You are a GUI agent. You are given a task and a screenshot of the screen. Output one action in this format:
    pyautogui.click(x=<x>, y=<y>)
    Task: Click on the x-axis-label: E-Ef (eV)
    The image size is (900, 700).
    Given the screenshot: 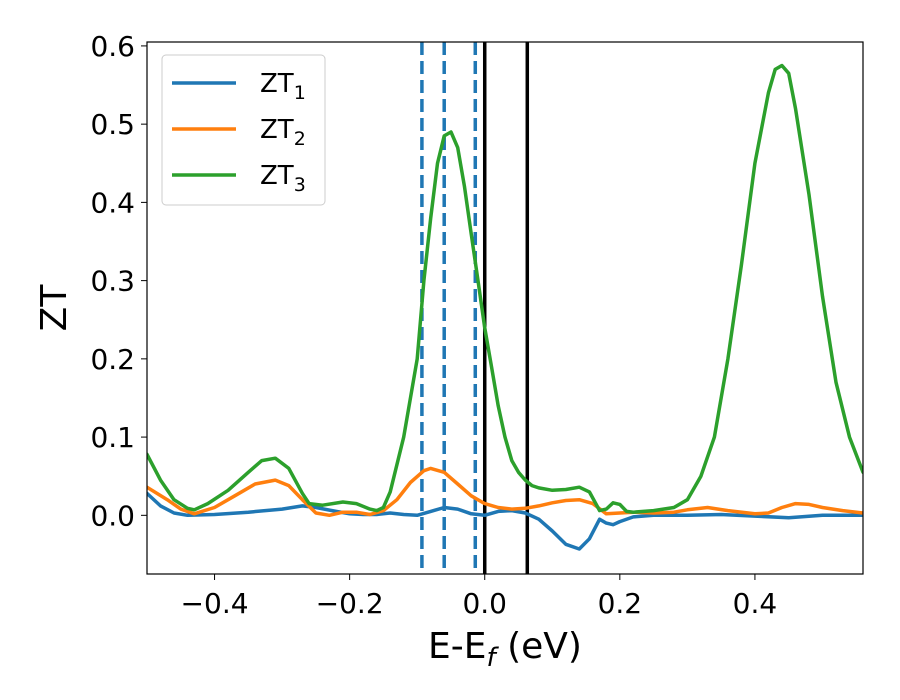 What is the action you would take?
    pyautogui.click(x=505, y=649)
    